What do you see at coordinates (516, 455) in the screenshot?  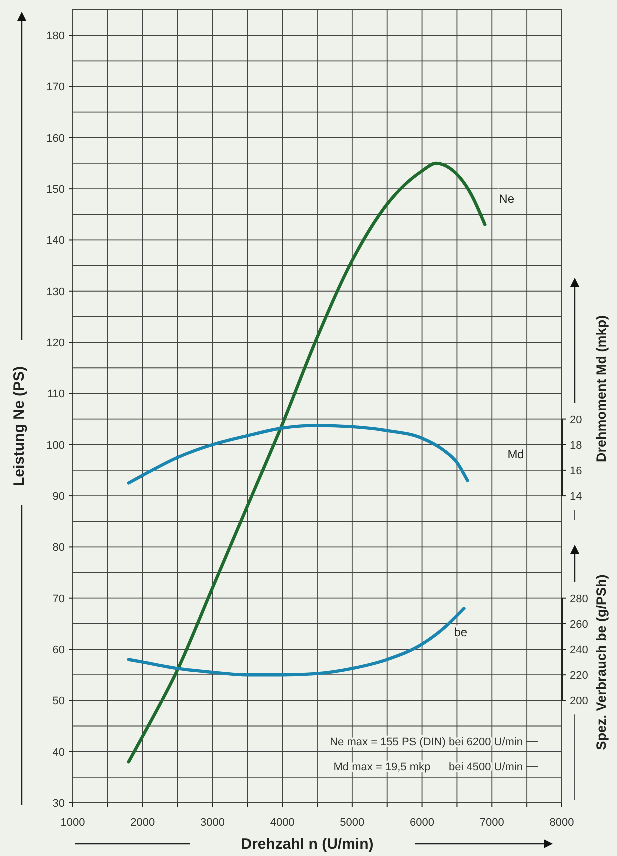 I see `text: Md` at bounding box center [516, 455].